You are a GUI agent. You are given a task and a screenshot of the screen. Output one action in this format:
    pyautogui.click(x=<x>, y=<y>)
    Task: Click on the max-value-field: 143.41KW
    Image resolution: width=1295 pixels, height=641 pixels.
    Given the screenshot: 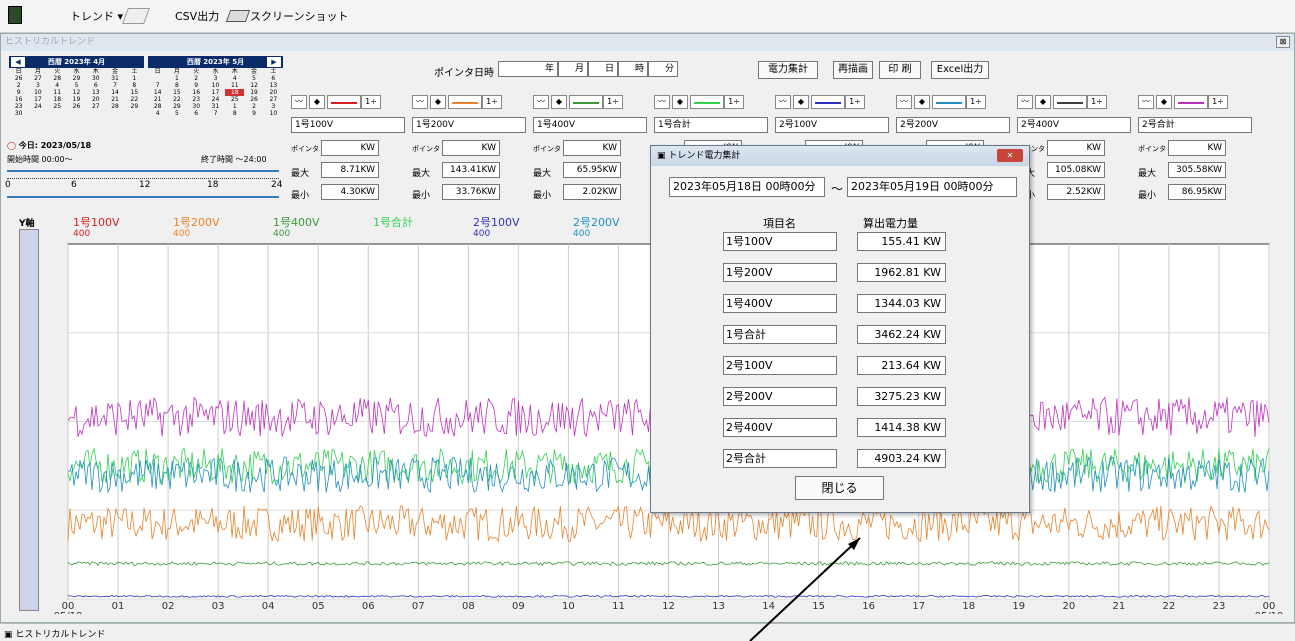 What is the action you would take?
    pyautogui.click(x=471, y=170)
    